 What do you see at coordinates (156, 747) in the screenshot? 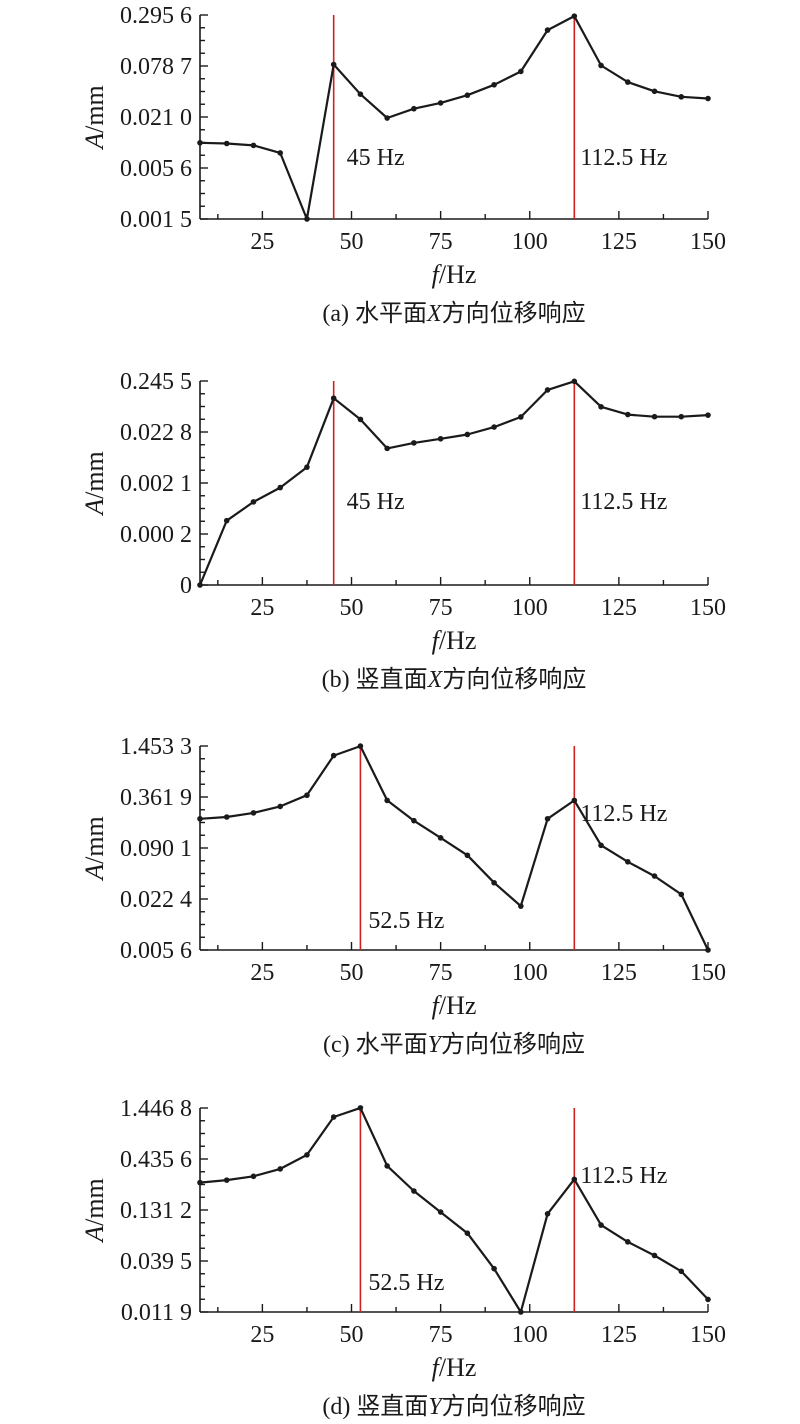
I see `y-tick-label: 1.453 3` at bounding box center [156, 747].